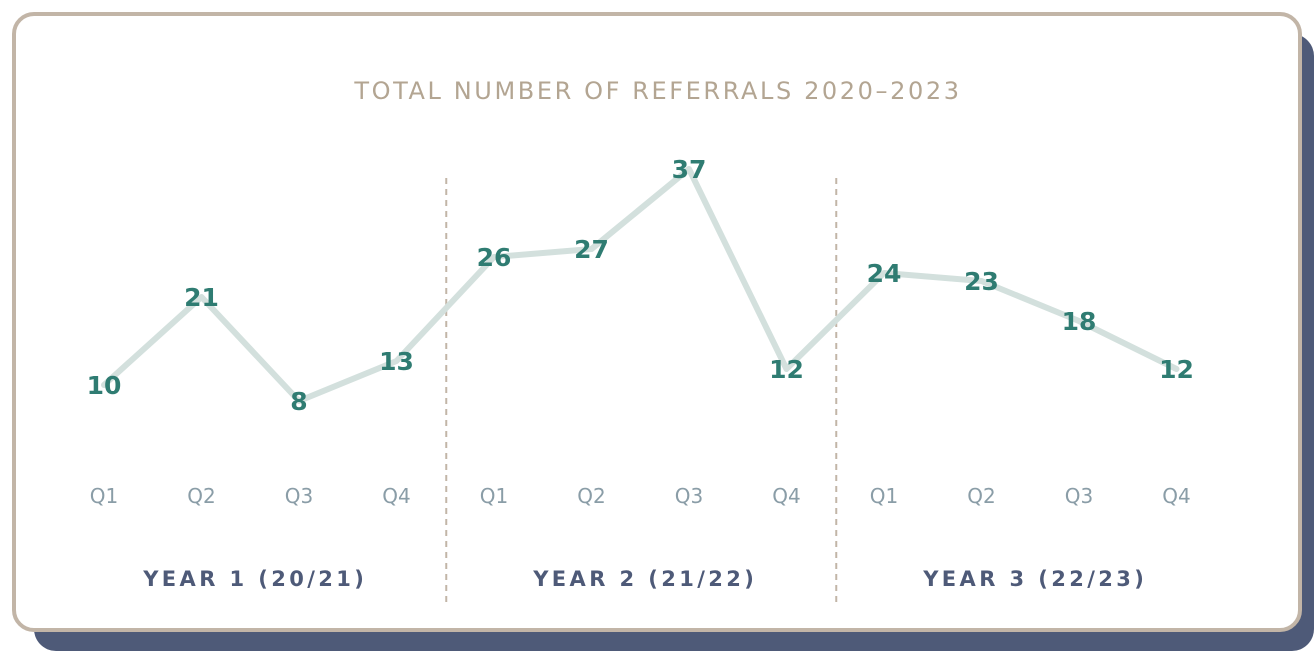  What do you see at coordinates (494, 257) in the screenshot?
I see `value-label: 26` at bounding box center [494, 257].